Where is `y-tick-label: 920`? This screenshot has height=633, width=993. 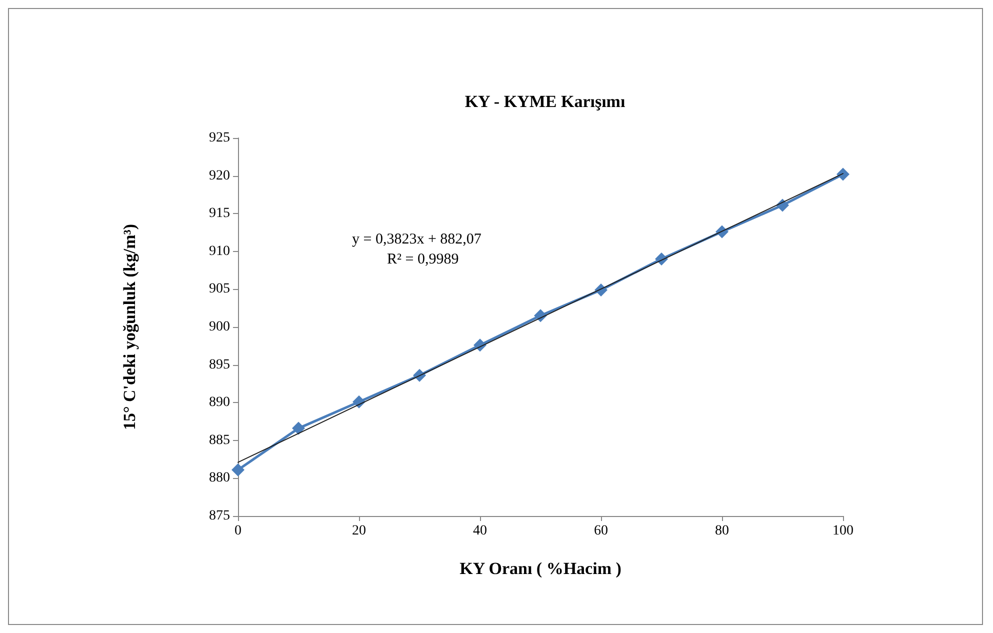 y-tick-label: 920 is located at coordinates (219, 176).